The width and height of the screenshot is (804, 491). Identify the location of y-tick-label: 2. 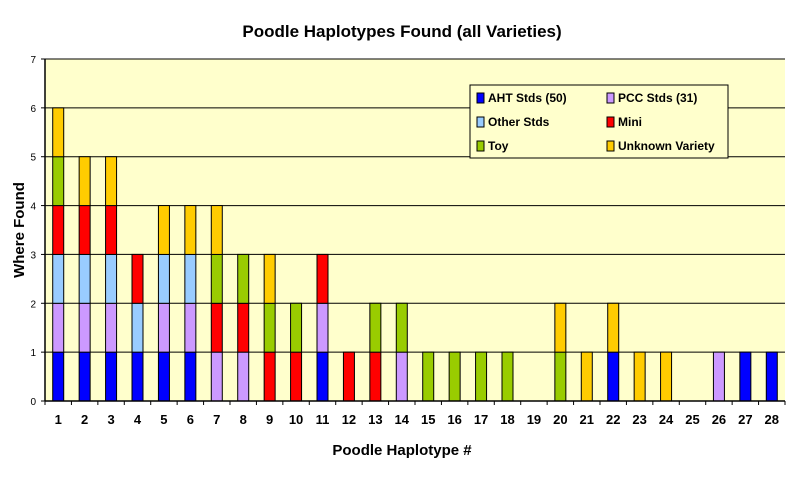
(33, 304).